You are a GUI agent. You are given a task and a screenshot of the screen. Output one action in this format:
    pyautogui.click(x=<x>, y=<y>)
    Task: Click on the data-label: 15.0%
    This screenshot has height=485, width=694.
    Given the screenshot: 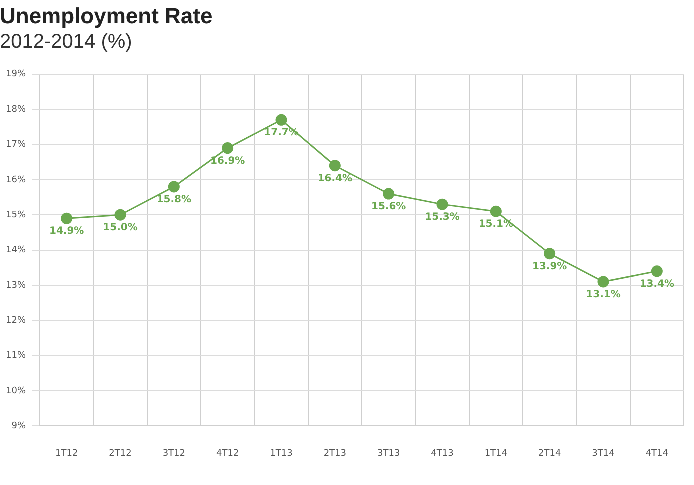 What is the action you would take?
    pyautogui.click(x=120, y=228)
    